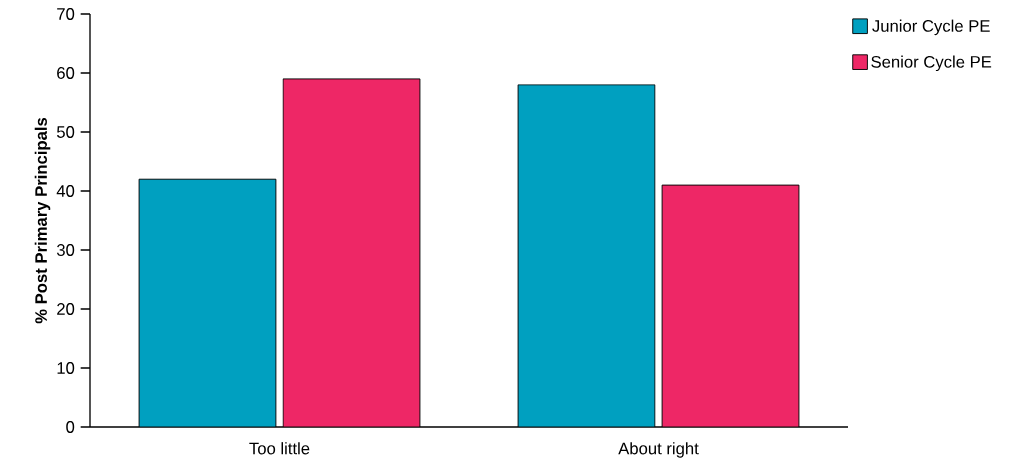  What do you see at coordinates (70, 427) in the screenshot?
I see `y-tick-label: 0` at bounding box center [70, 427].